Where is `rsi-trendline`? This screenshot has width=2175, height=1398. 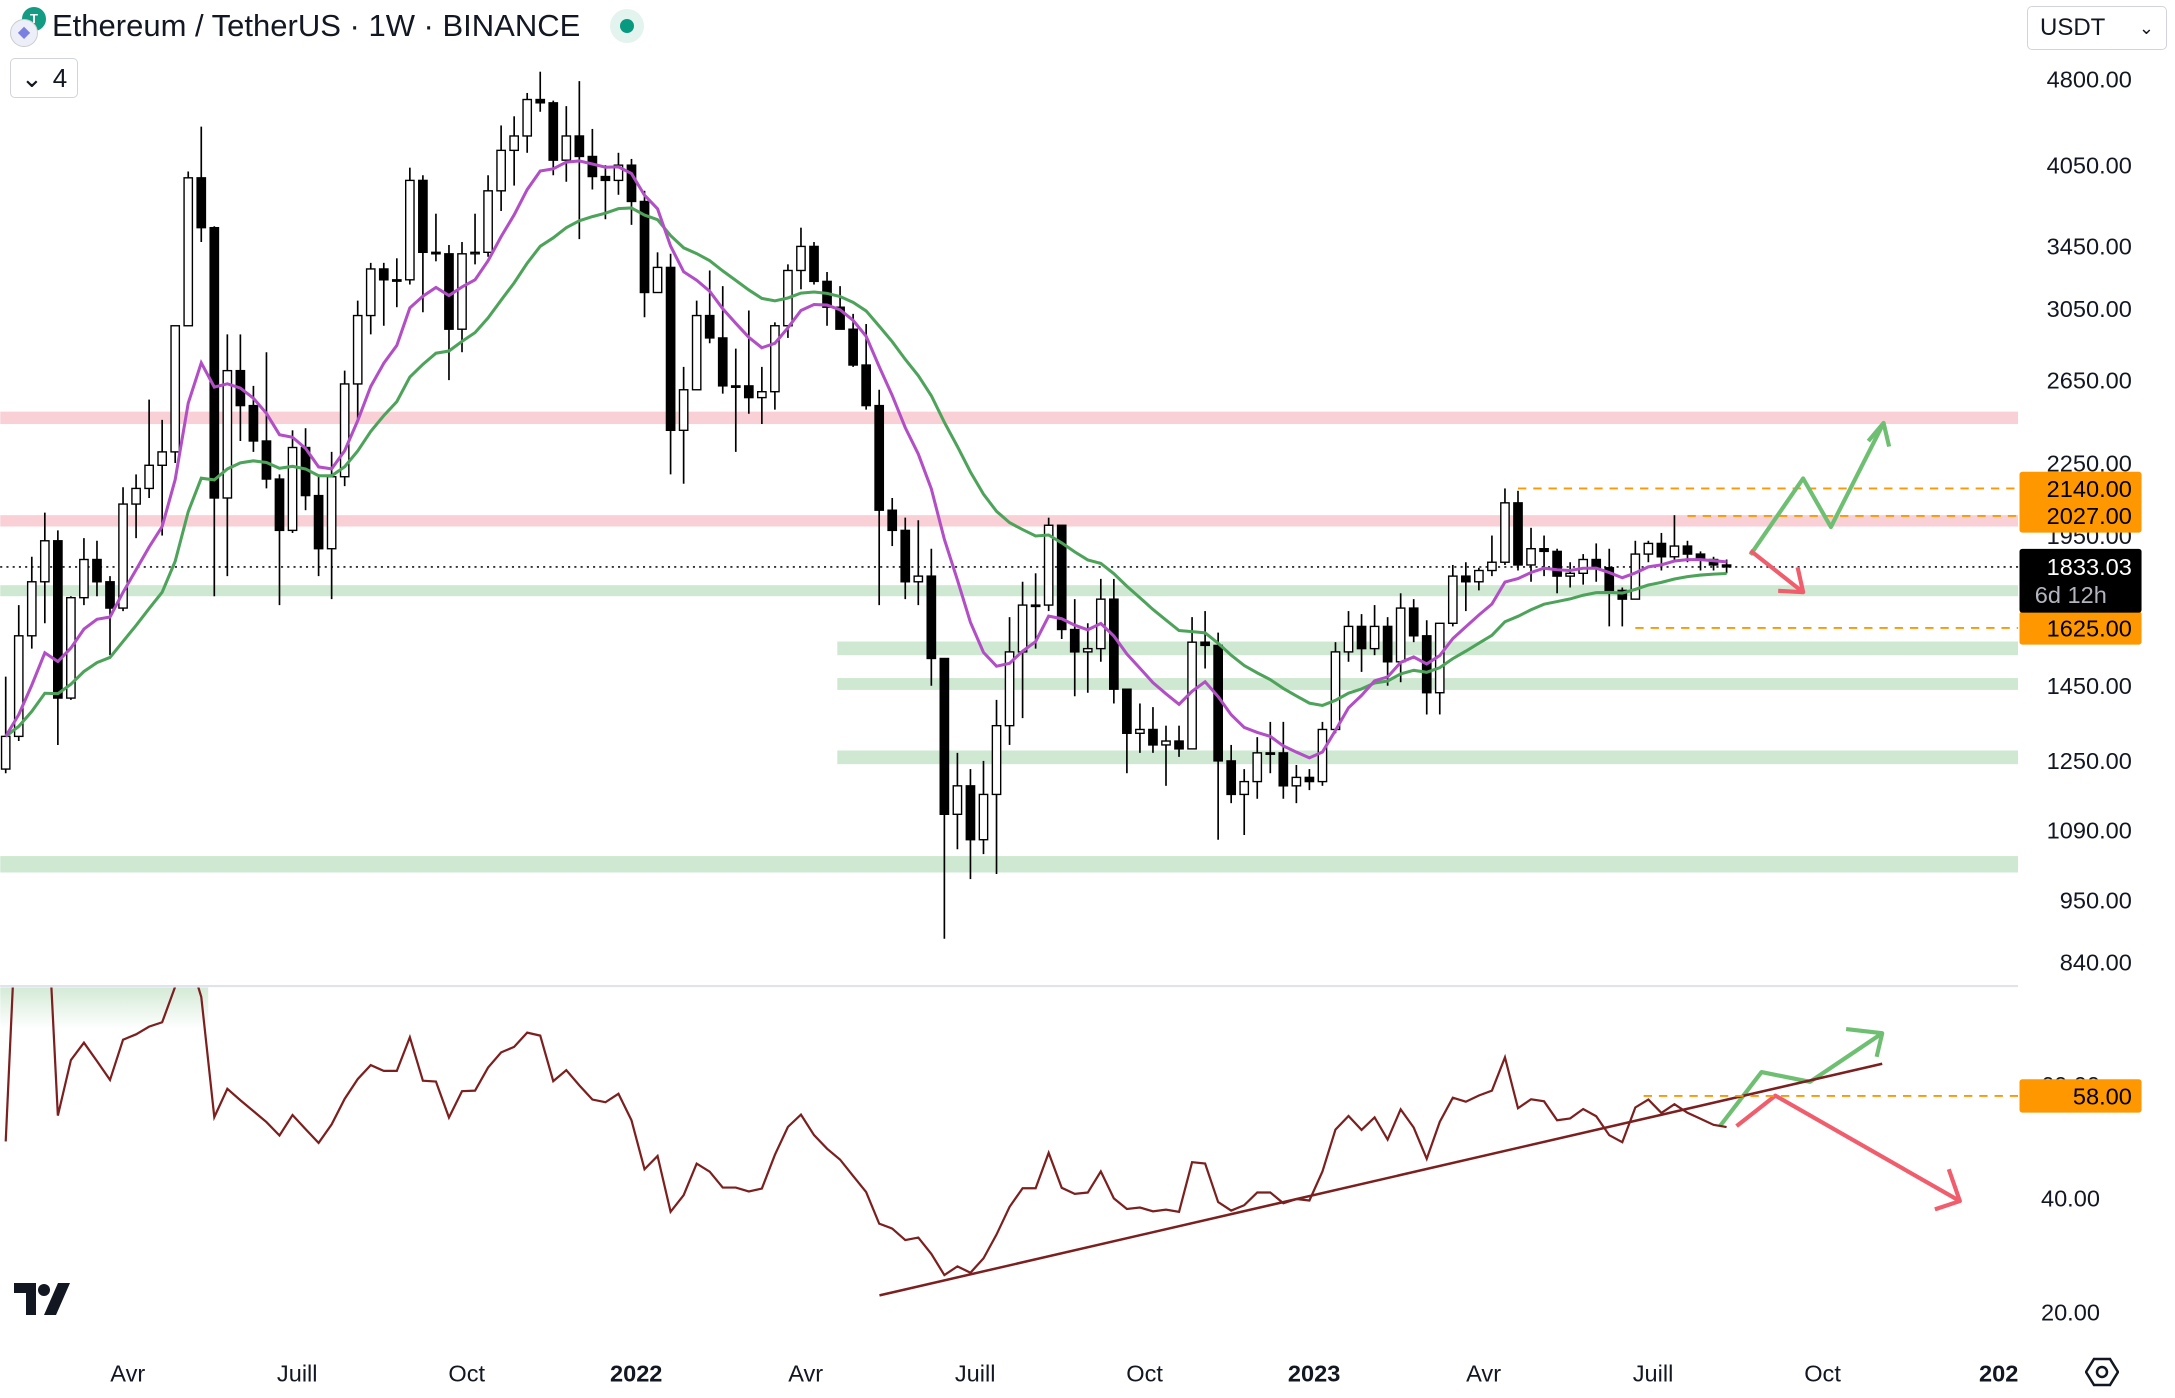 rsi-trendline is located at coordinates (1381, 1179).